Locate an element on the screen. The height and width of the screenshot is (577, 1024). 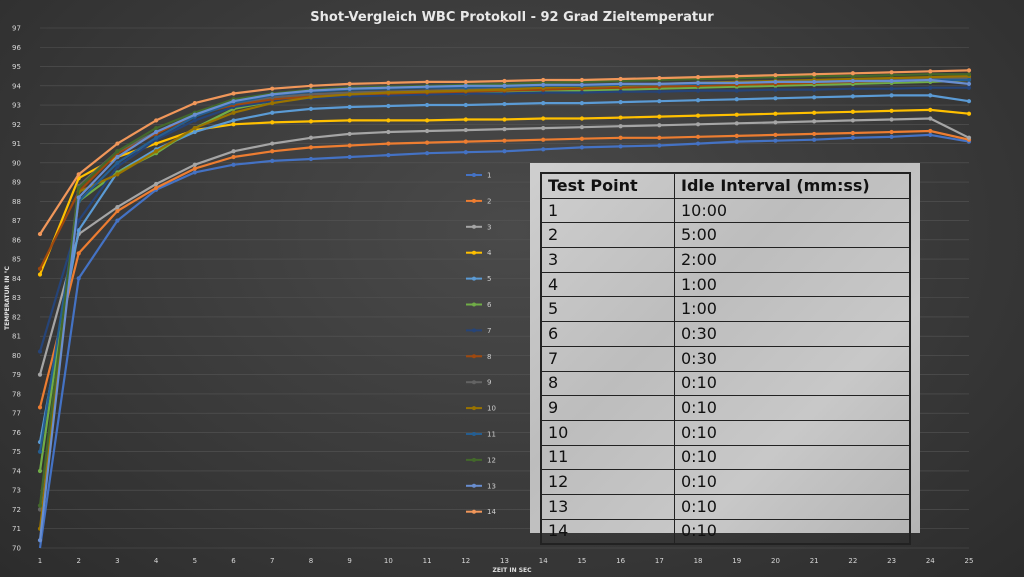
table-header-row: Test Point Idle Interval (mm:ss) is located at coordinates (725, 185).